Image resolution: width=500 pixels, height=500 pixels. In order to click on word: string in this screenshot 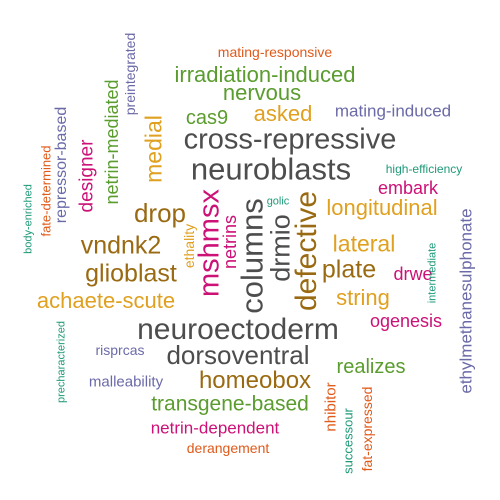, I will do `click(363, 297)`.